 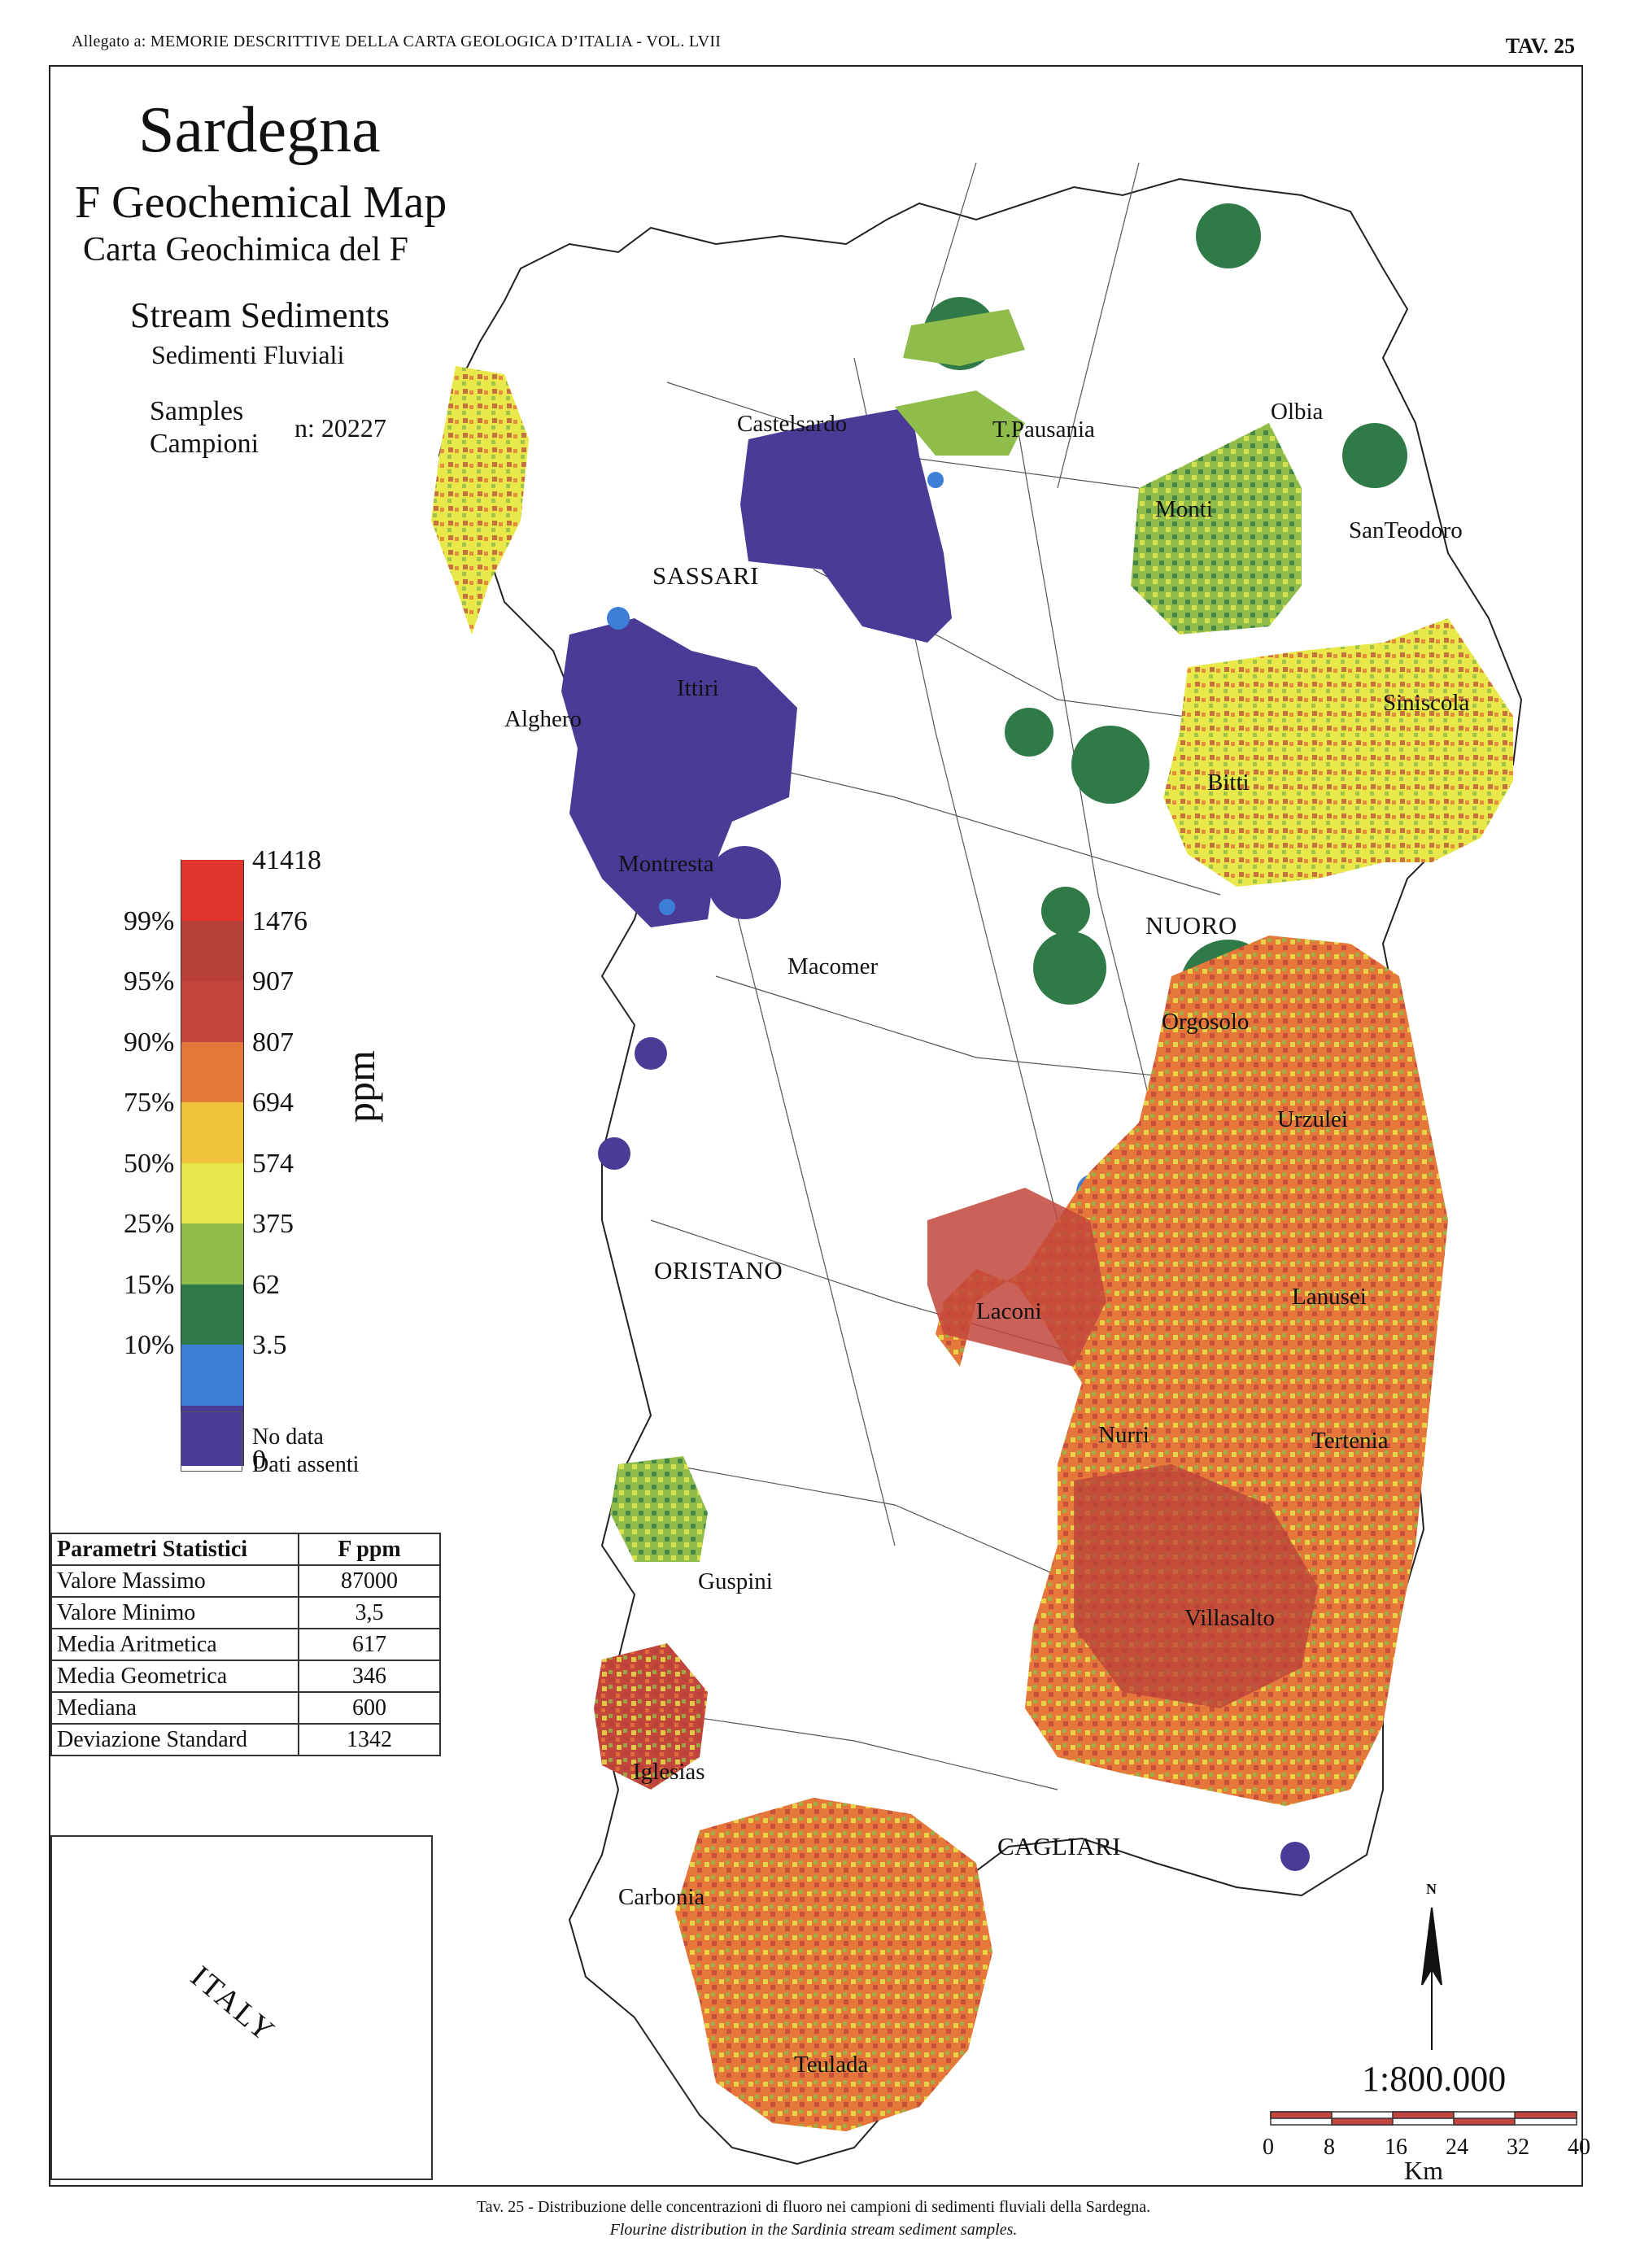 What do you see at coordinates (369, 1612) in the screenshot?
I see `stats-value: 3,5` at bounding box center [369, 1612].